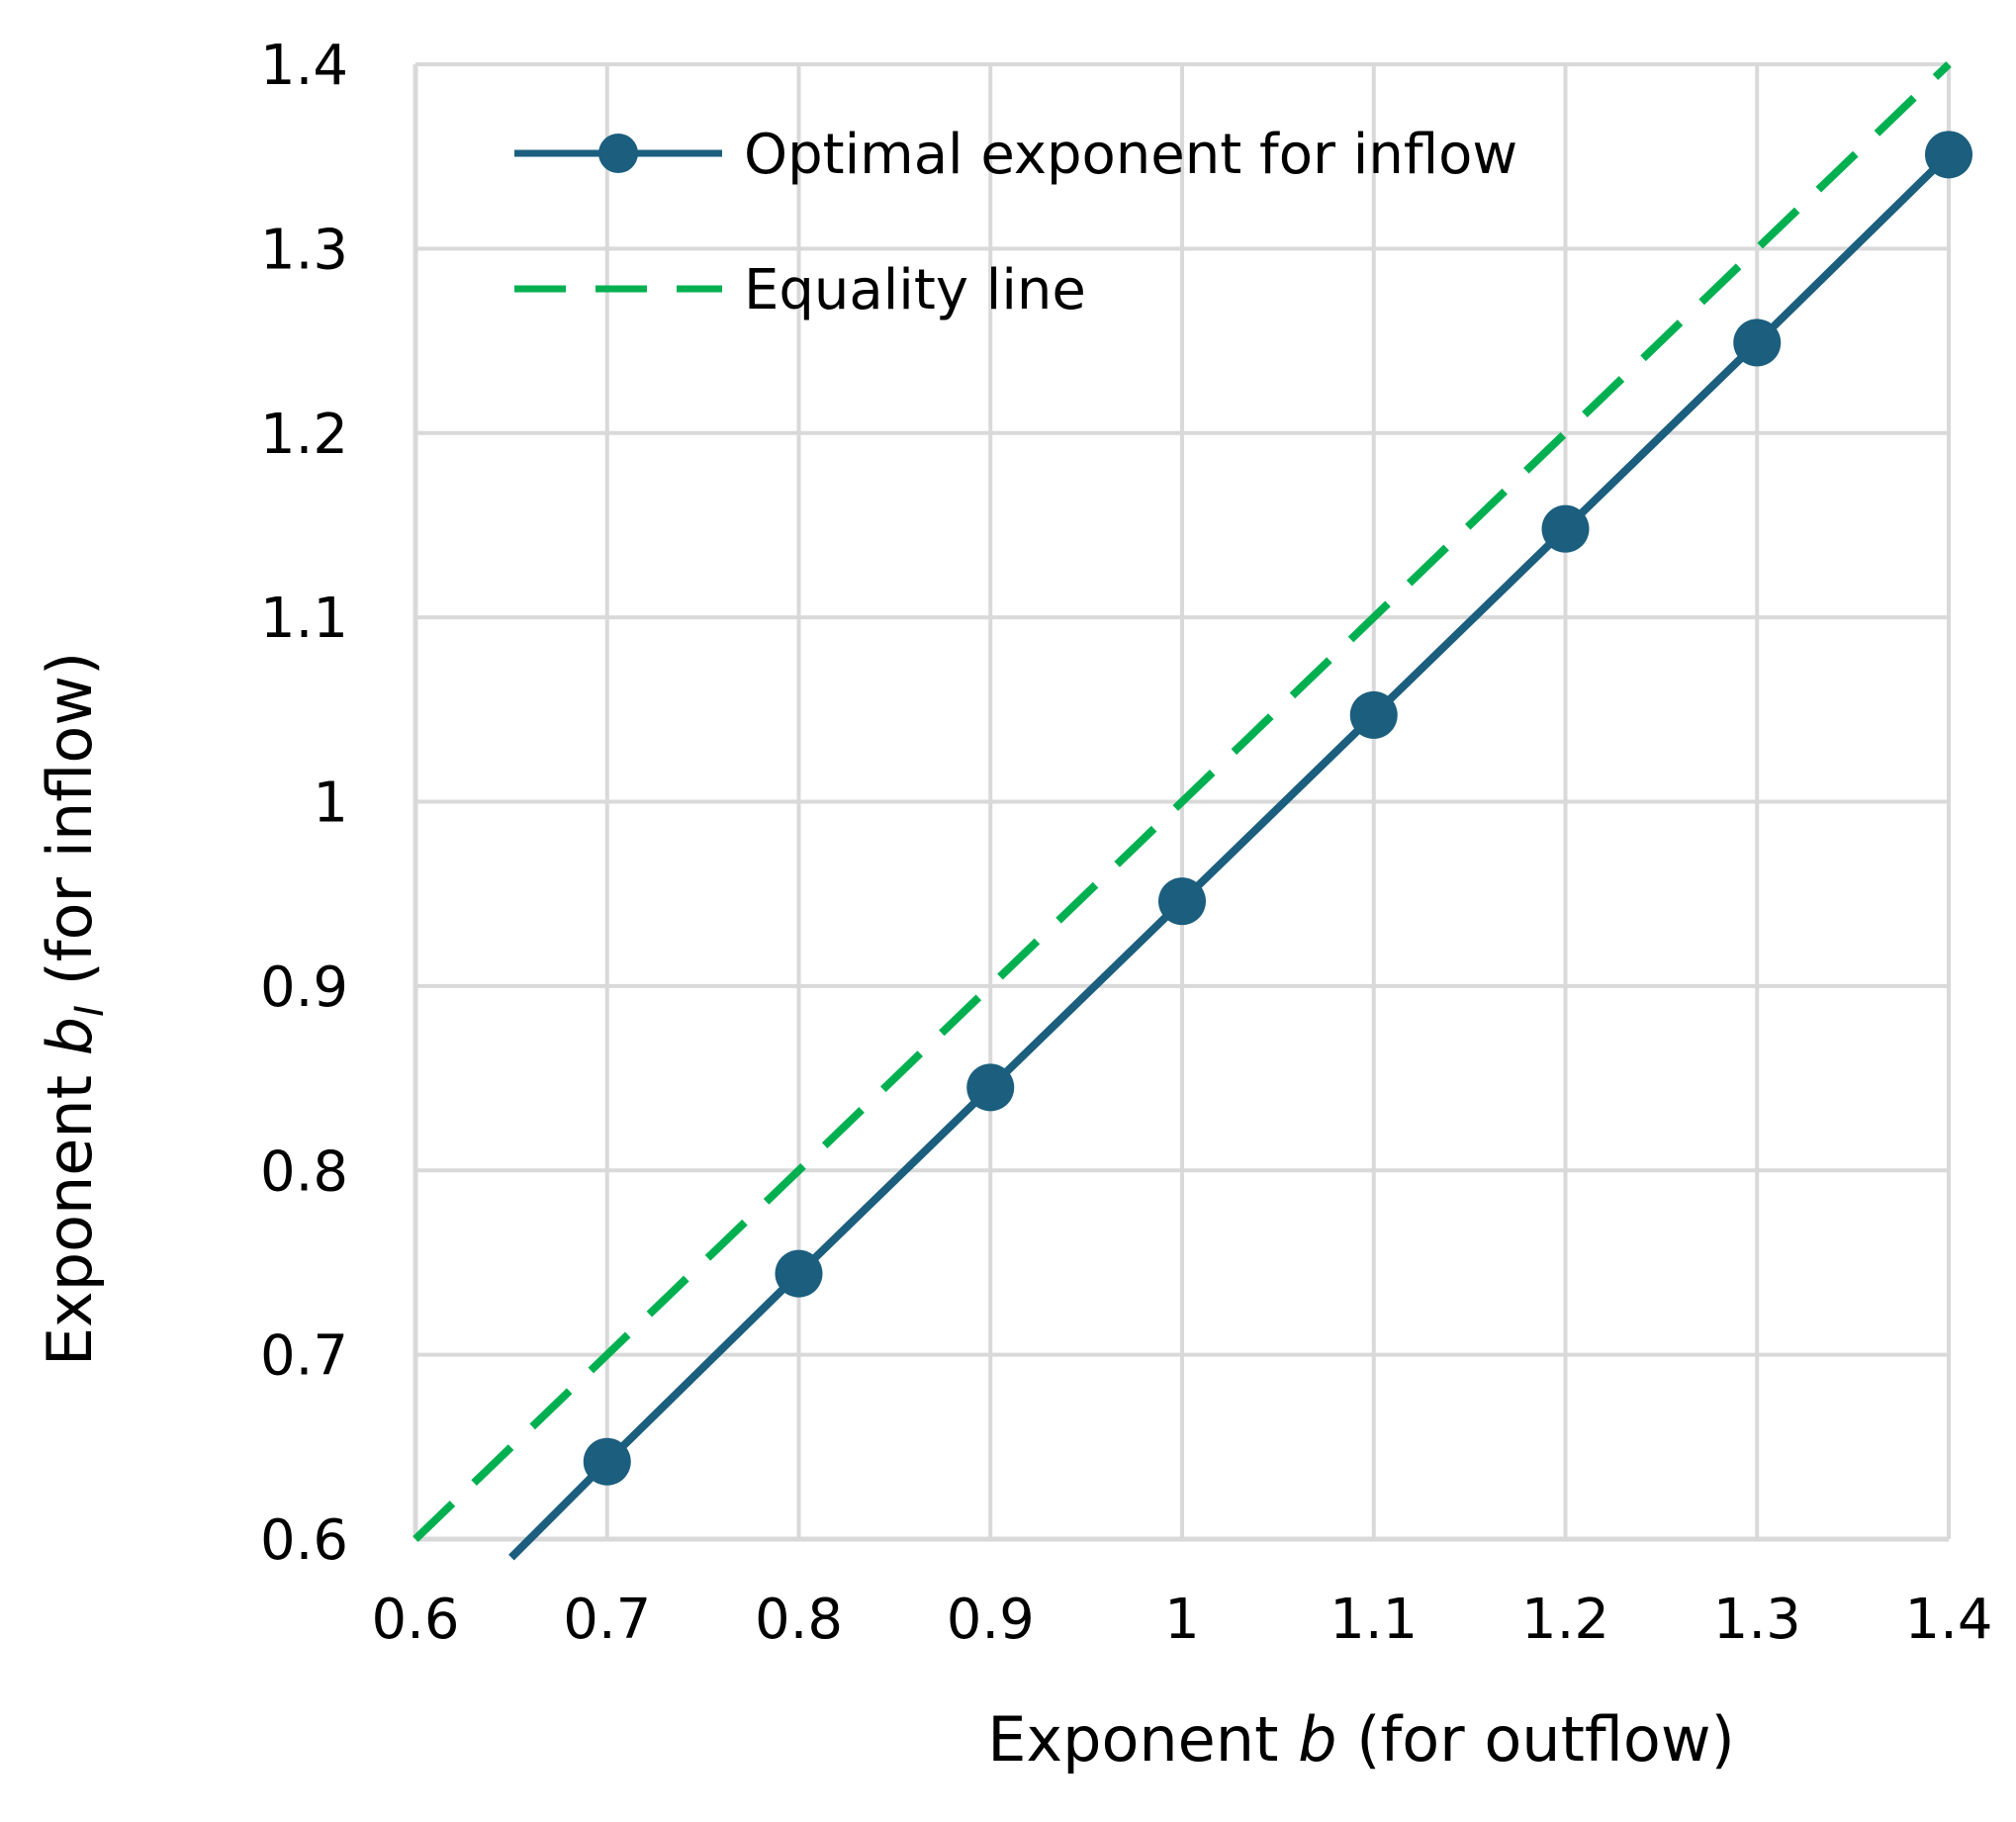  Describe the element at coordinates (73, 1009) in the screenshot. I see `y-axis-title: Exponent bI (for inflow)` at that location.